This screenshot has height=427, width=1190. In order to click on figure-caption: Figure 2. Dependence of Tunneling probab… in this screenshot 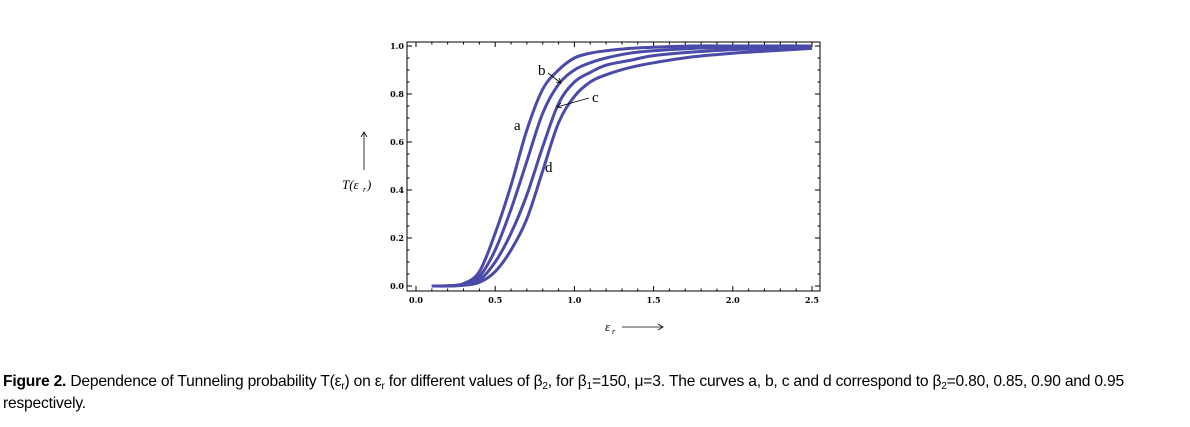, I will do `click(595, 393)`.